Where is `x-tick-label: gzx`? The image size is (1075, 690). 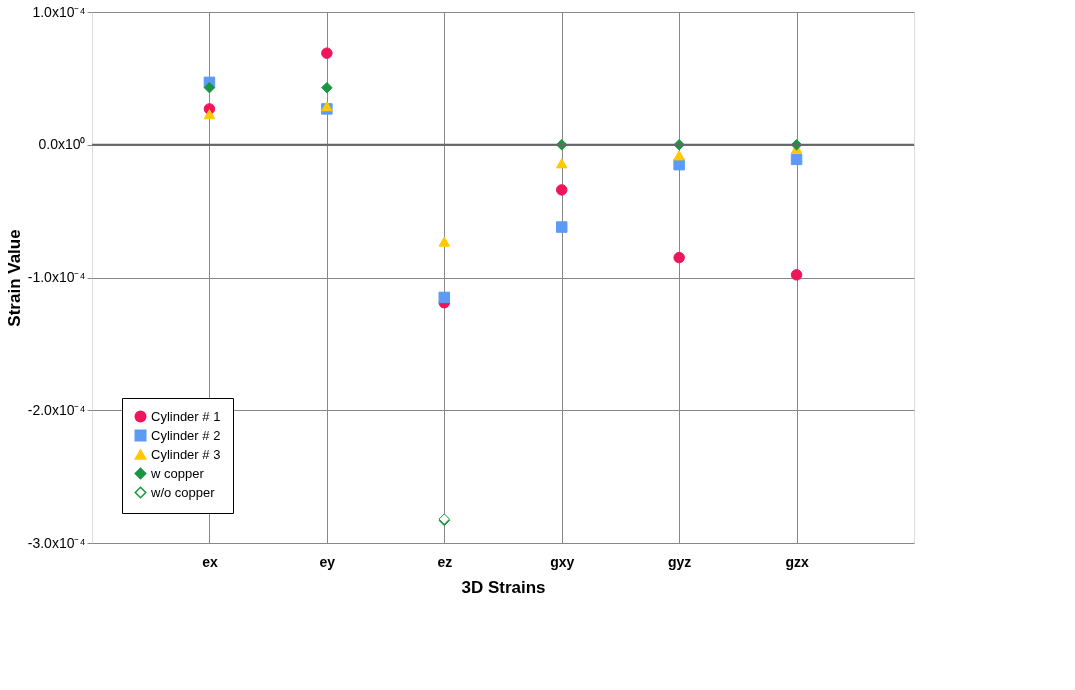
x-tick-label: gzx is located at coordinates (797, 561).